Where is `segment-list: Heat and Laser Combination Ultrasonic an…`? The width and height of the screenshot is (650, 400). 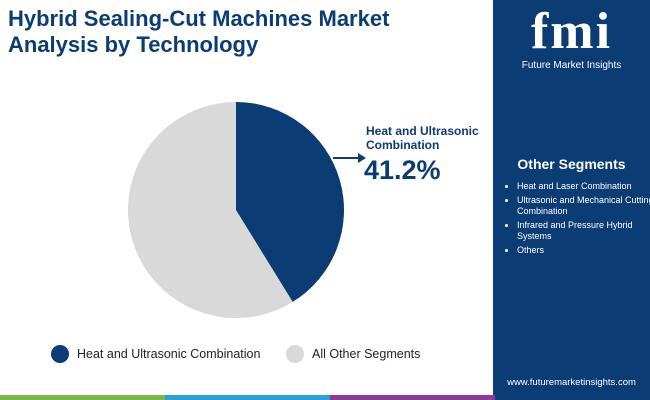 segment-list: Heat and Laser Combination Ultrasonic an… is located at coordinates (575, 219).